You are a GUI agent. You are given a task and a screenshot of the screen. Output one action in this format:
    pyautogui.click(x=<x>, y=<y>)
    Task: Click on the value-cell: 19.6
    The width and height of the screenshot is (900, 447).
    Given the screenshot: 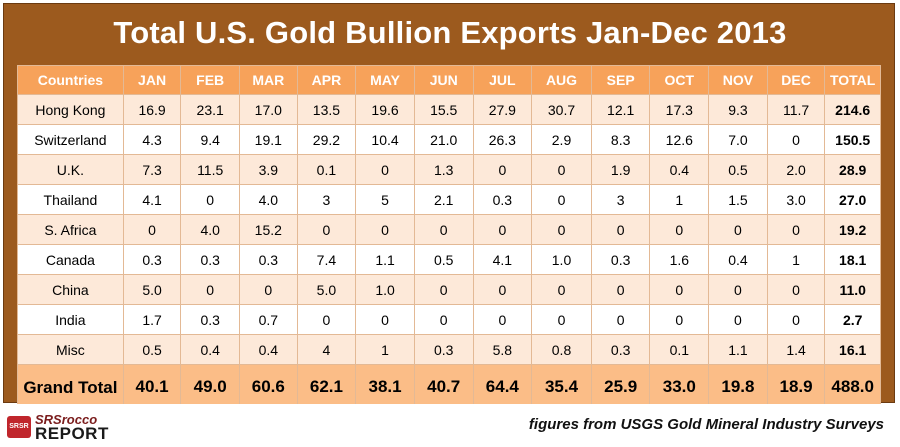 What is the action you would take?
    pyautogui.click(x=385, y=109)
    